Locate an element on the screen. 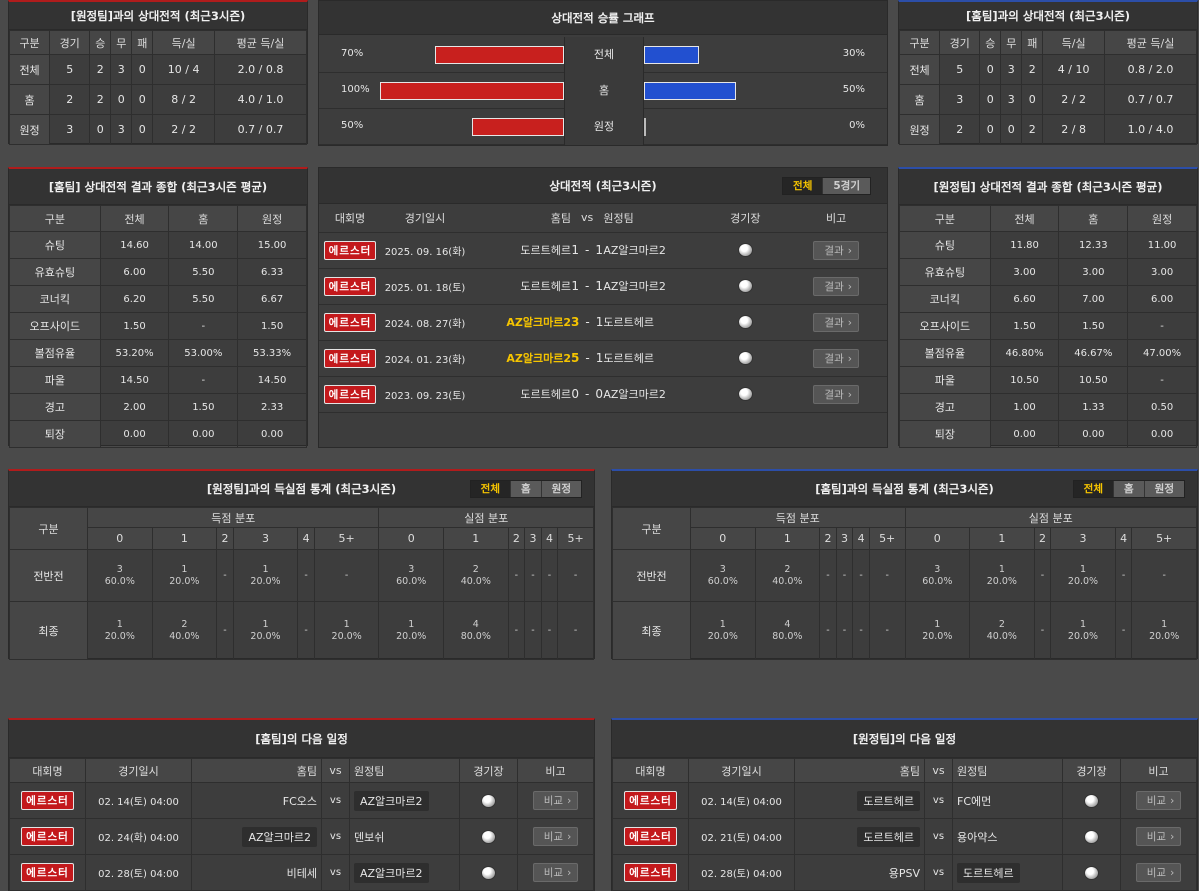 This screenshot has width=1199, height=891. schedule-row: 에르스터 02. 21(토) 04:00 도르트헤르 vs 용아약스 비교 › is located at coordinates (904, 836).